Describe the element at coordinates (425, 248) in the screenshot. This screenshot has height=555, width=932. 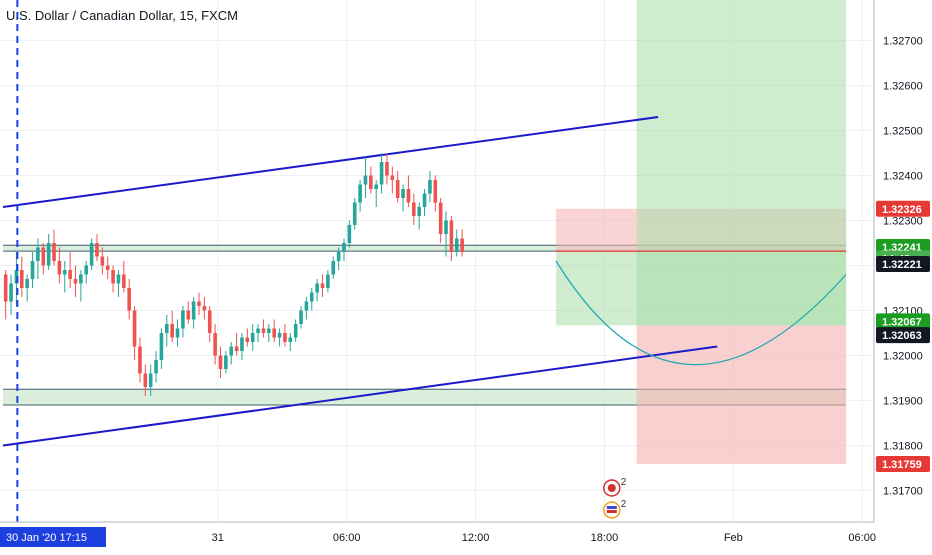
I see `resistance-zone` at that location.